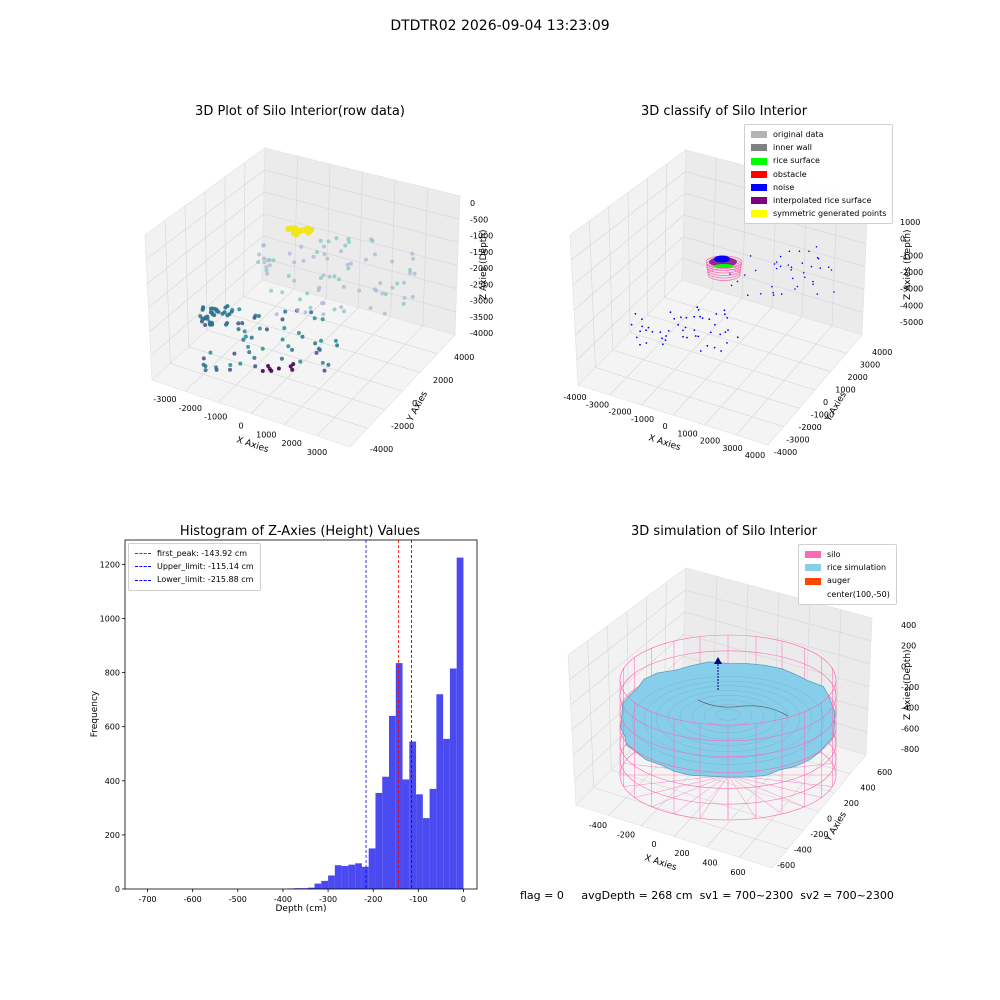  I want to click on y-tick-label: 1000, so click(845, 390).